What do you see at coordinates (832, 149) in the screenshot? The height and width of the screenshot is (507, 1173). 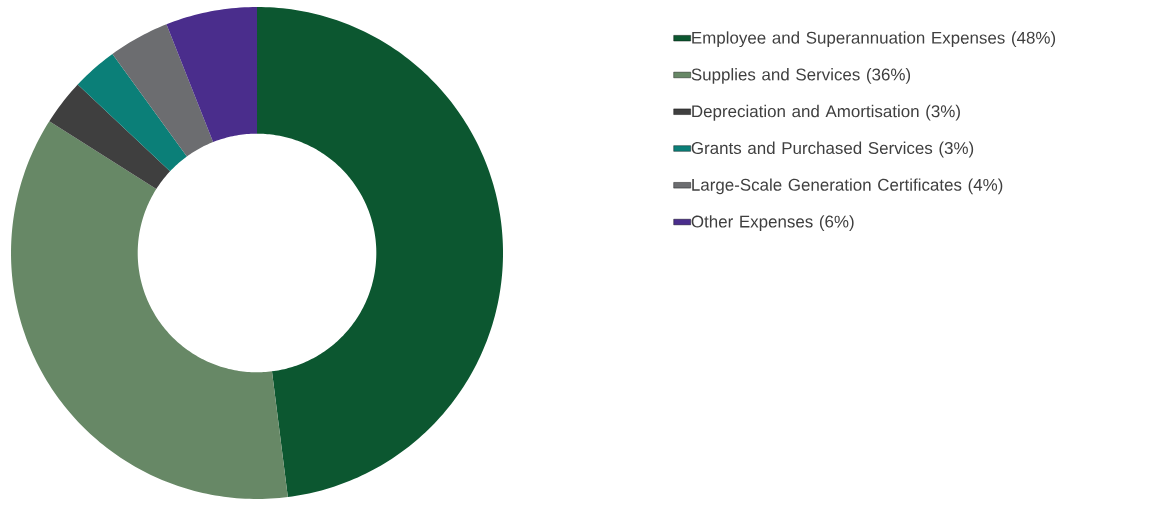 I see `legend-label: Grants and Purchased Services (3%)` at bounding box center [832, 149].